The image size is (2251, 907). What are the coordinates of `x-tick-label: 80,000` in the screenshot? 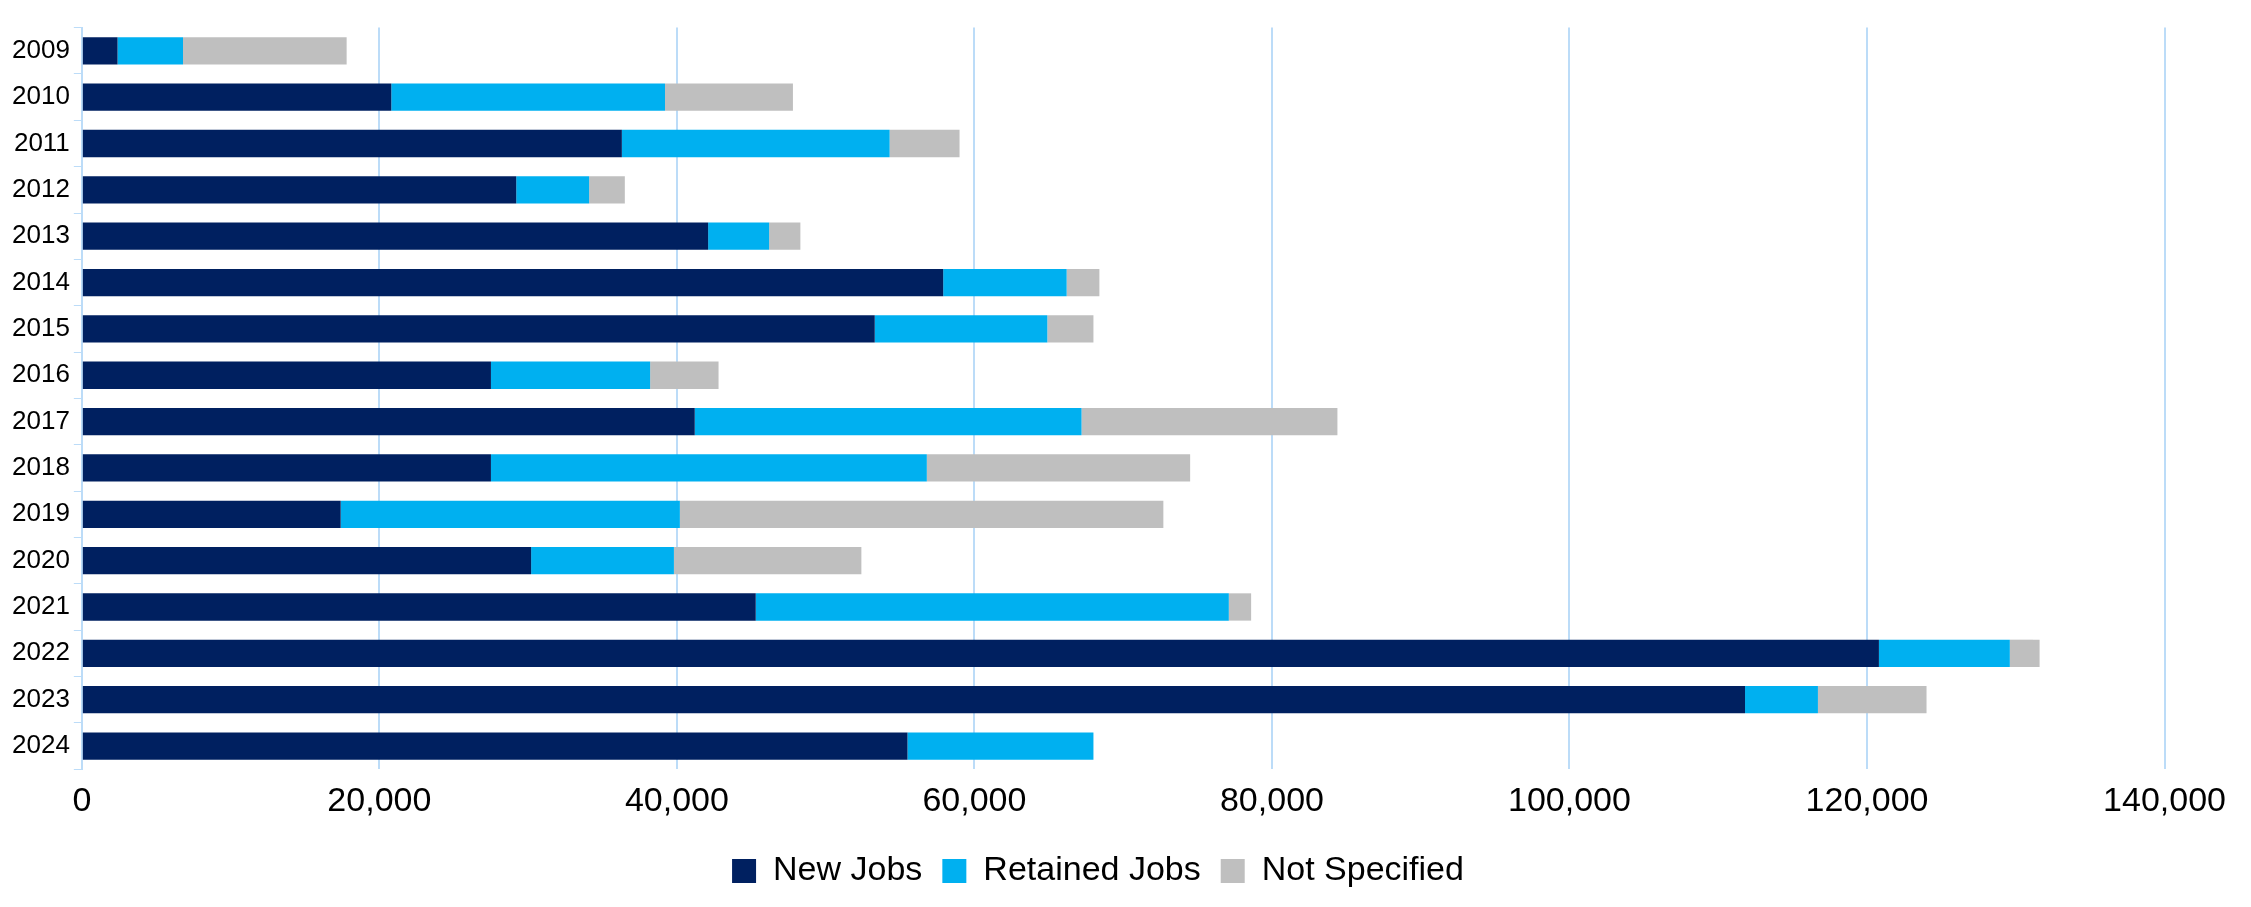 It's located at (1271, 798).